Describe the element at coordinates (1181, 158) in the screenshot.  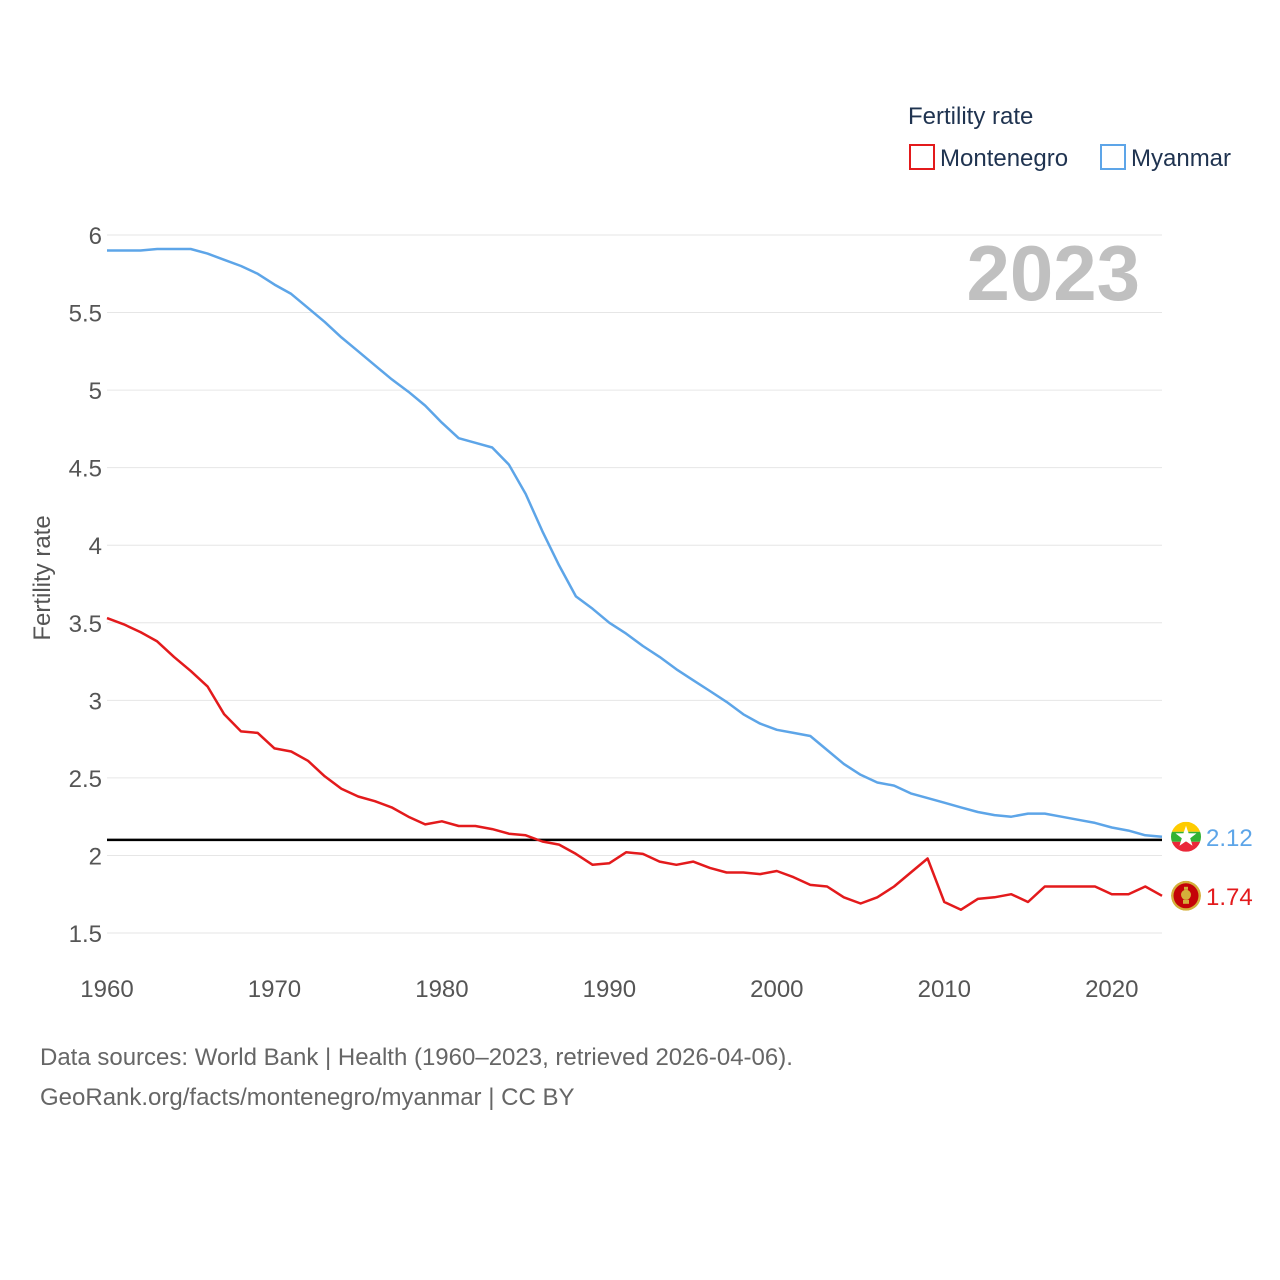
I see `legend-label-myanmar: Myanmar` at that location.